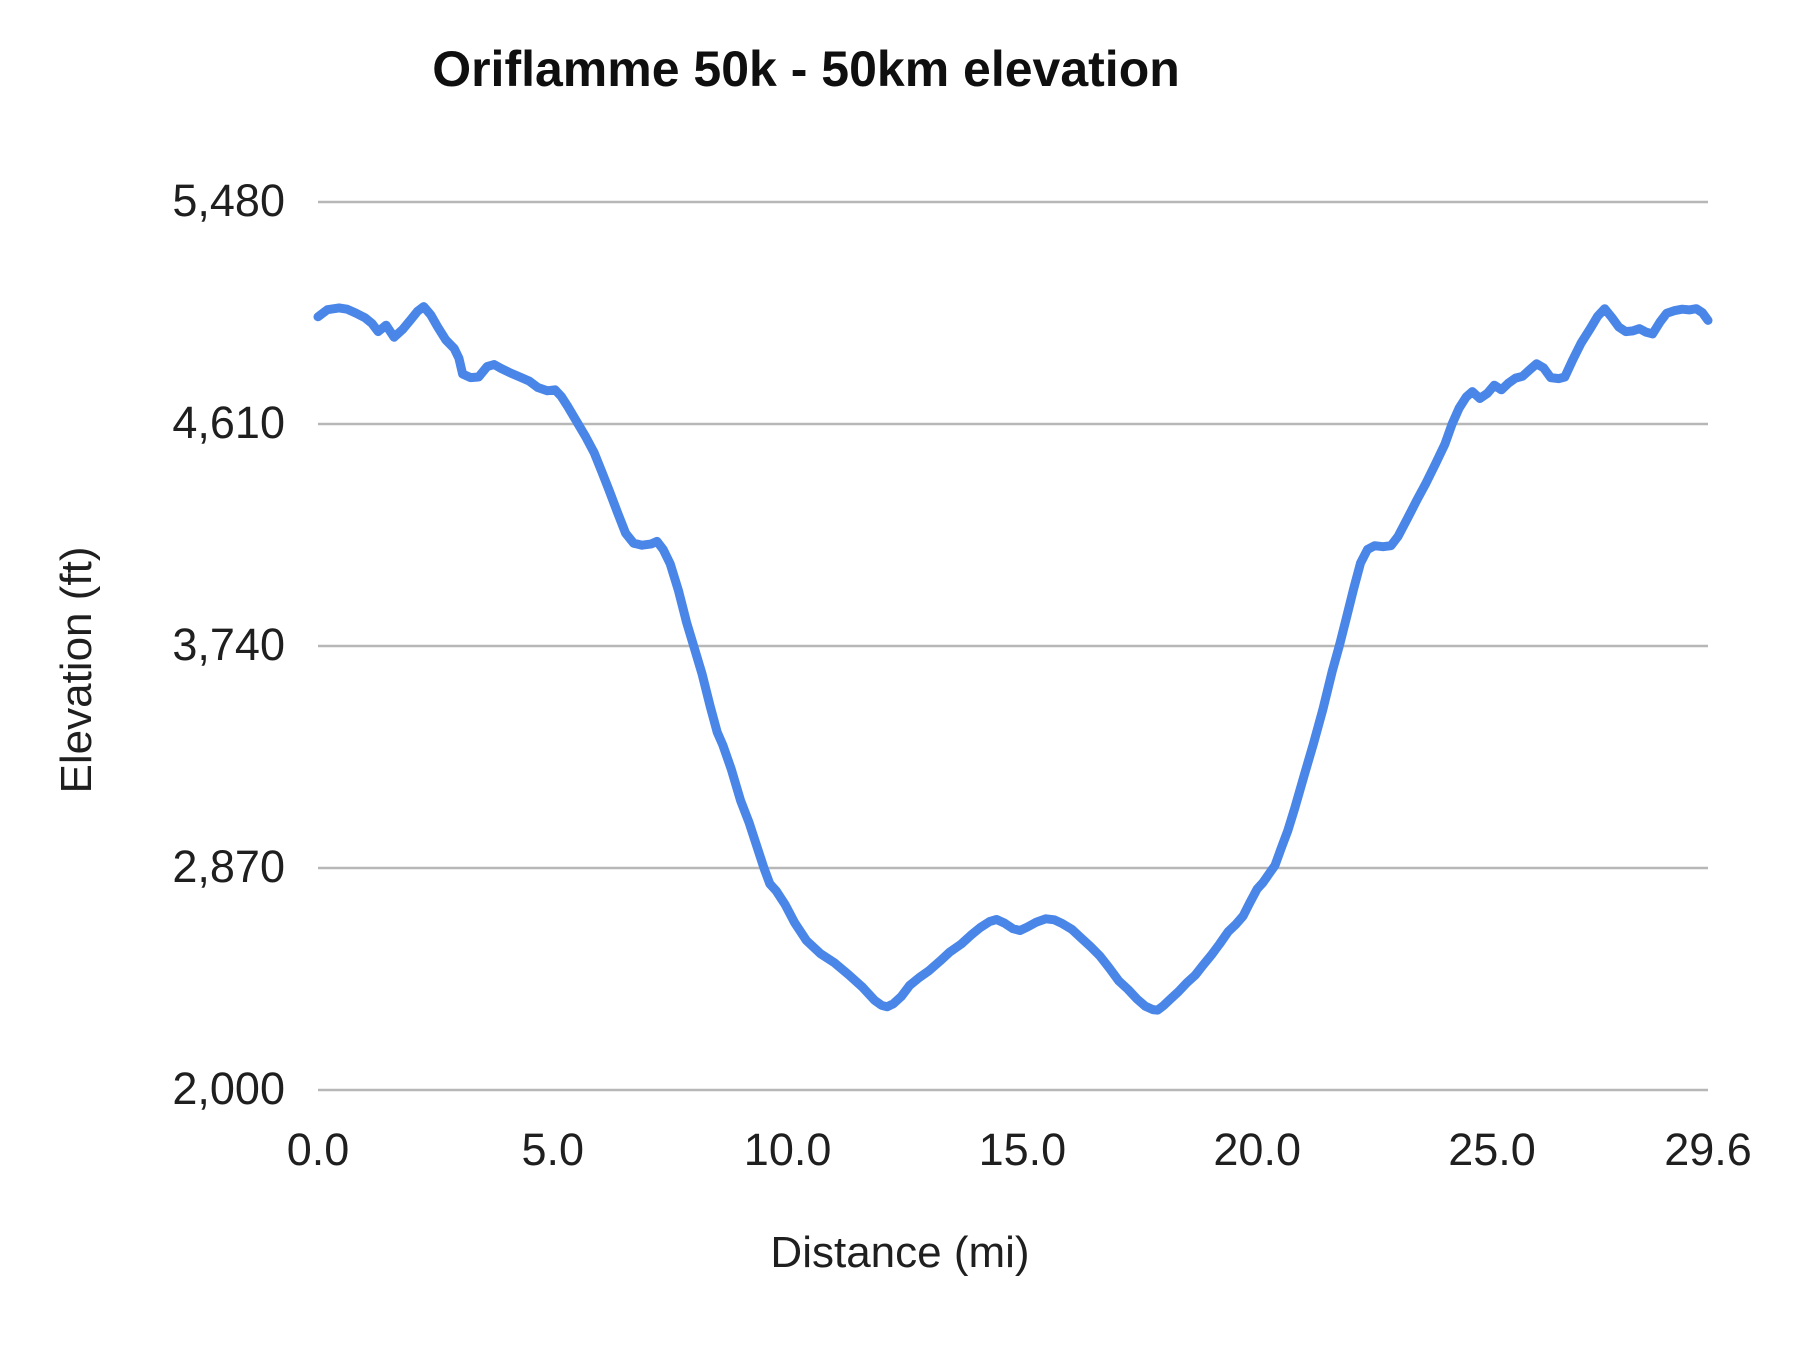 This screenshot has width=1800, height=1350. I want to click on x-tick-label: 25.0, so click(1492, 1149).